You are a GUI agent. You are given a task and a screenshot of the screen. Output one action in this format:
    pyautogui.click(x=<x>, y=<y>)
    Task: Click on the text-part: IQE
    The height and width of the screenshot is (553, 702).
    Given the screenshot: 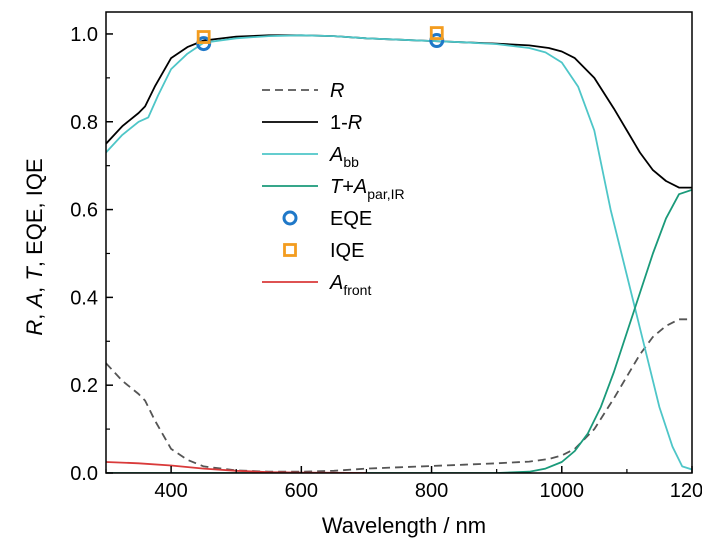 What is the action you would take?
    pyautogui.click(x=347, y=251)
    